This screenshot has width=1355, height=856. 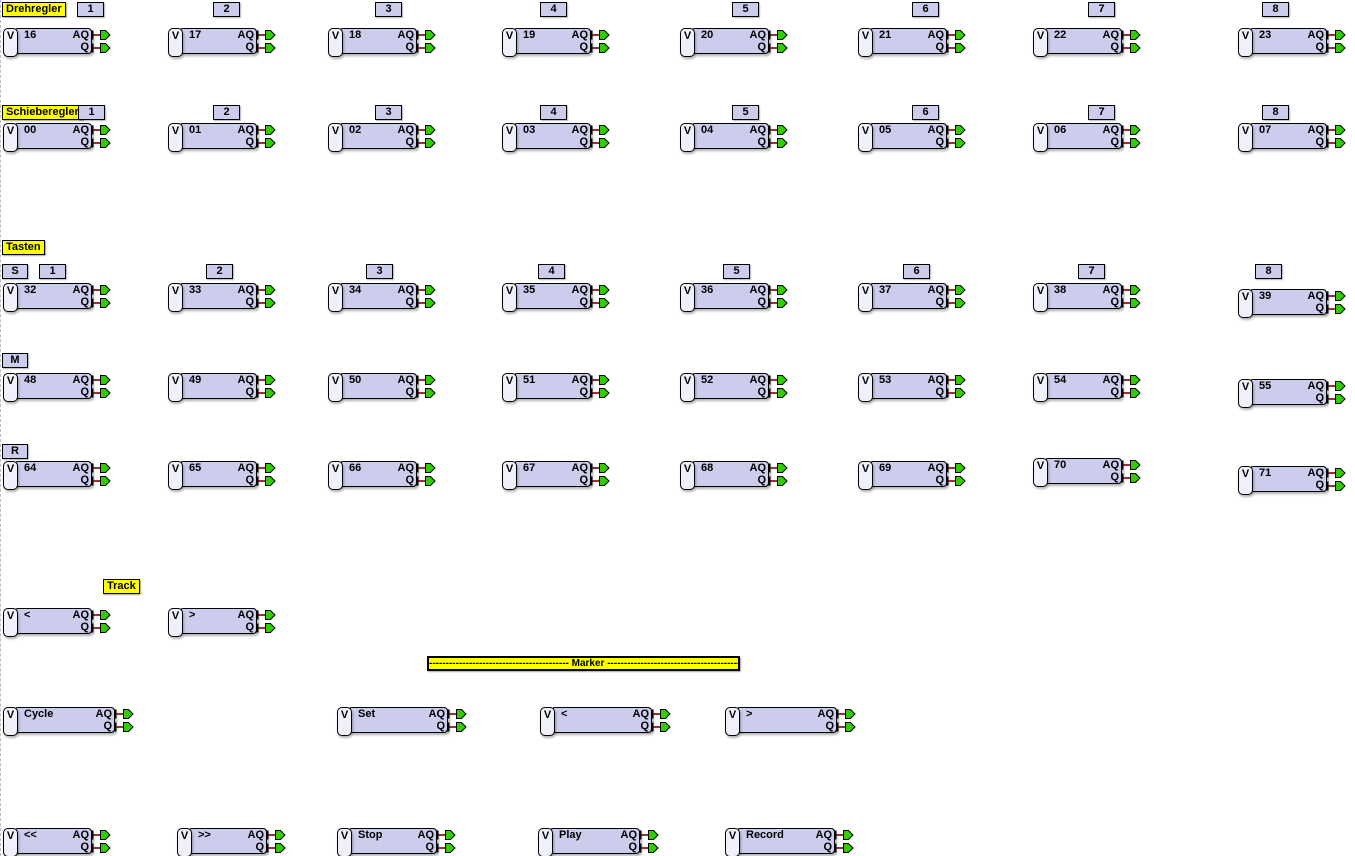 What do you see at coordinates (1091, 271) in the screenshot?
I see `badge-tasten-s-v7: 7` at bounding box center [1091, 271].